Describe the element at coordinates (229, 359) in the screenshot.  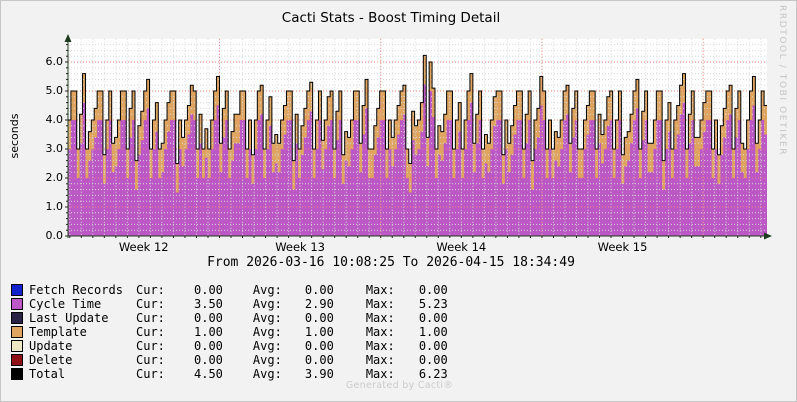
I see `legend-row: Delete Cur: 0.00 Avg: 0.00 Max: 0.00` at that location.